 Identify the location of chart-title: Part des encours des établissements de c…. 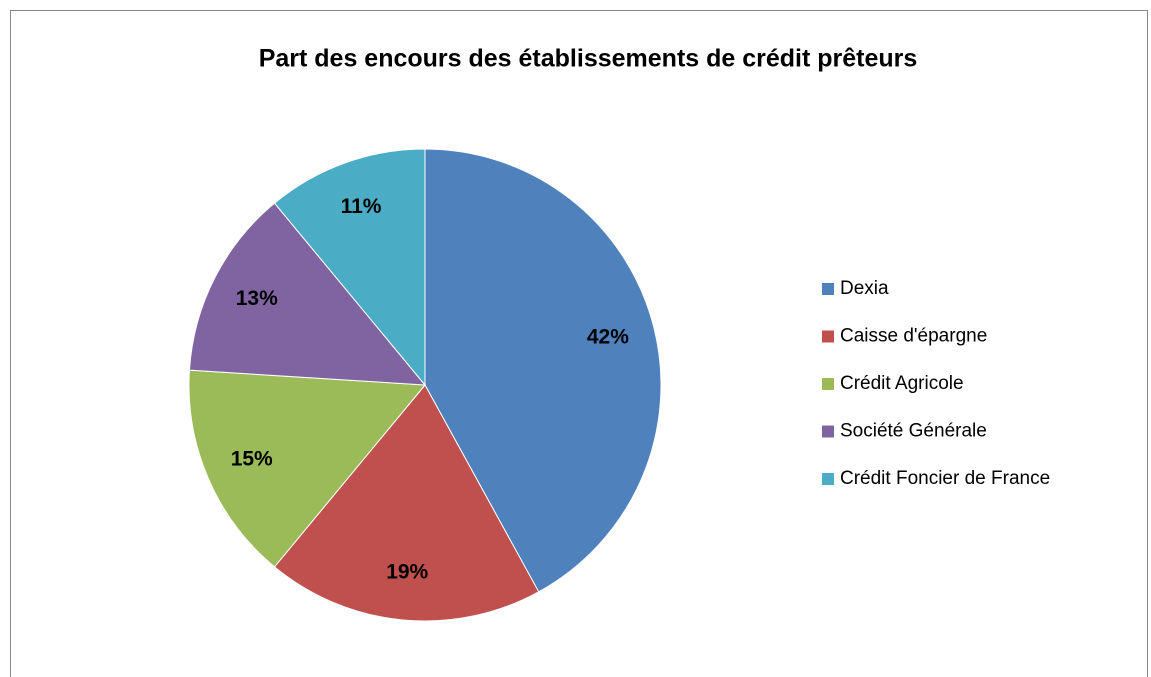
(588, 59).